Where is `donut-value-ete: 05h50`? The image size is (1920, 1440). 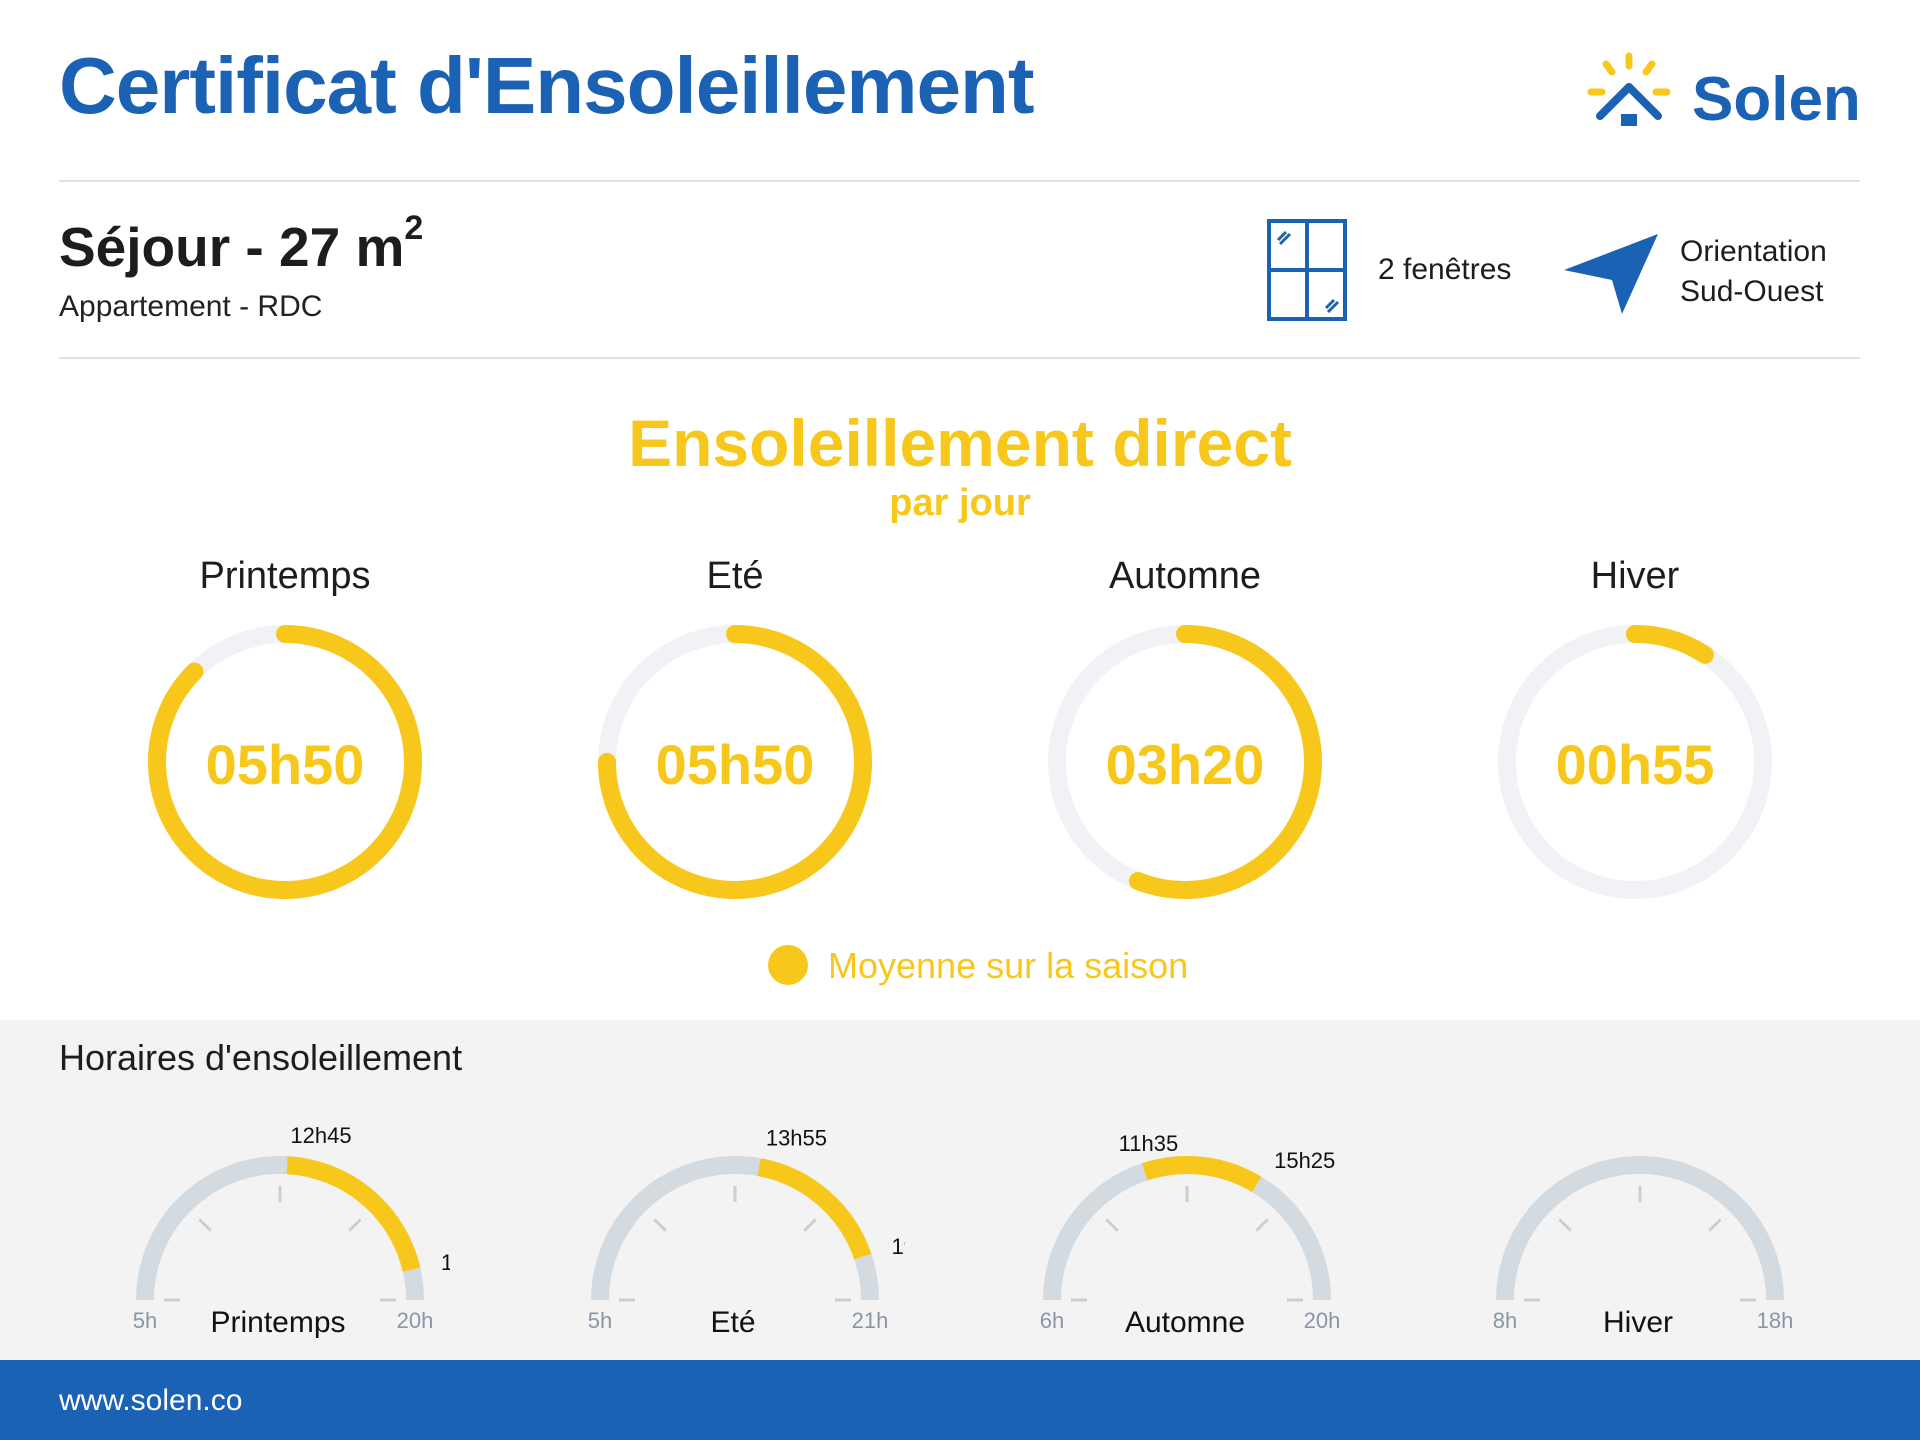 donut-value-ete: 05h50 is located at coordinates (735, 764).